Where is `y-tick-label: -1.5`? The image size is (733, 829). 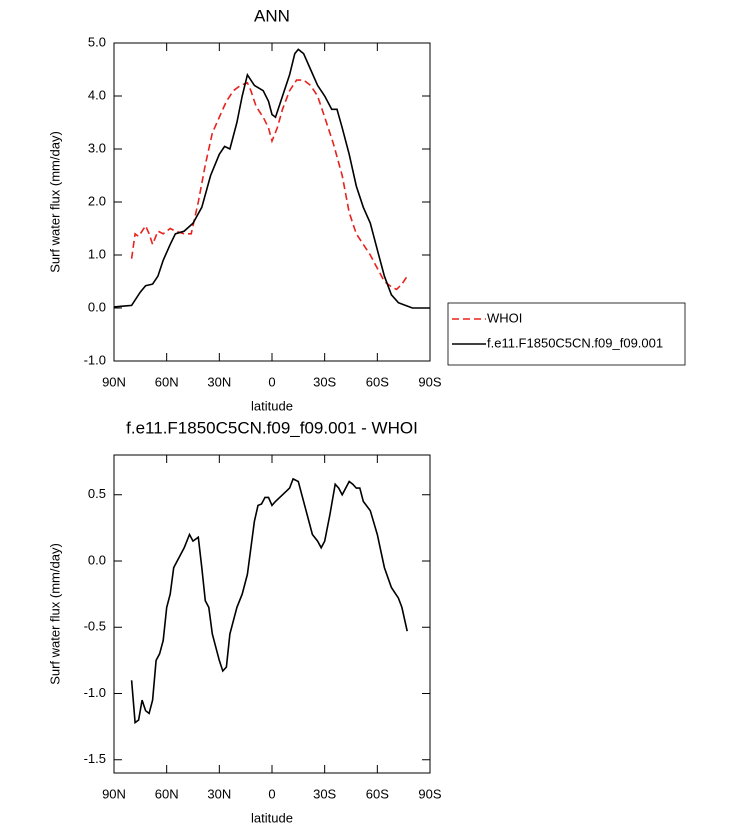 y-tick-label: -1.5 is located at coordinates (95, 758).